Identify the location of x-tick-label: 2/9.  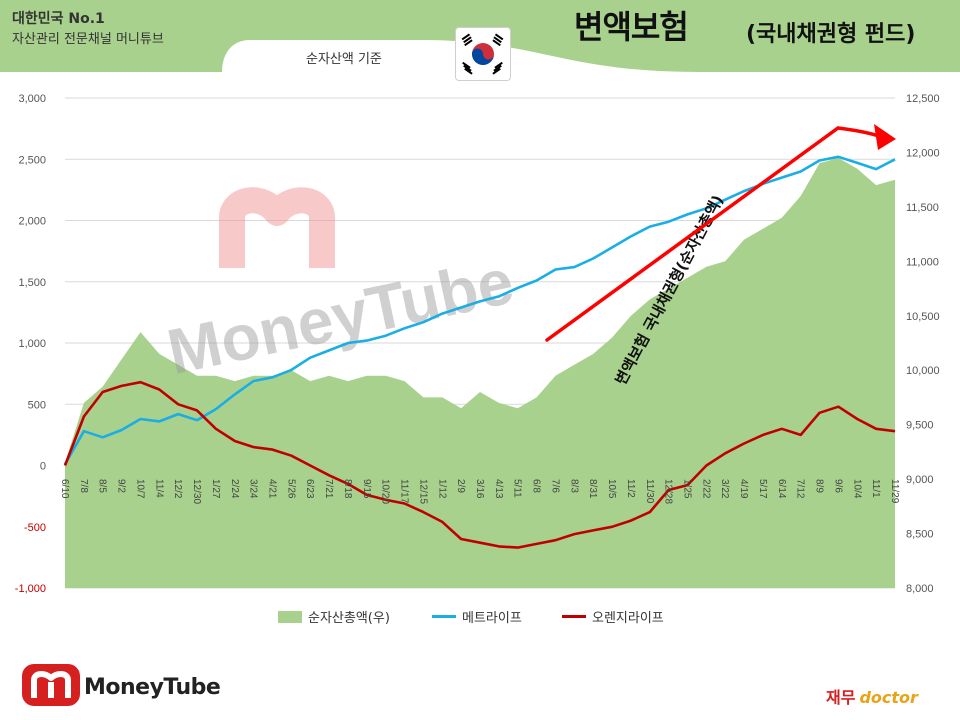
(460, 486).